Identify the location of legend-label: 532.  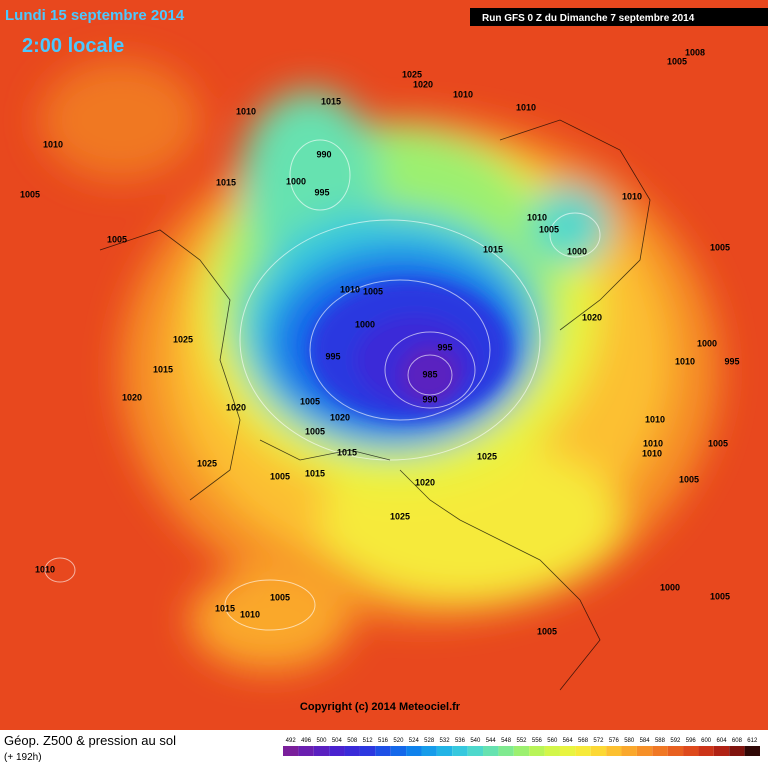
(445, 741).